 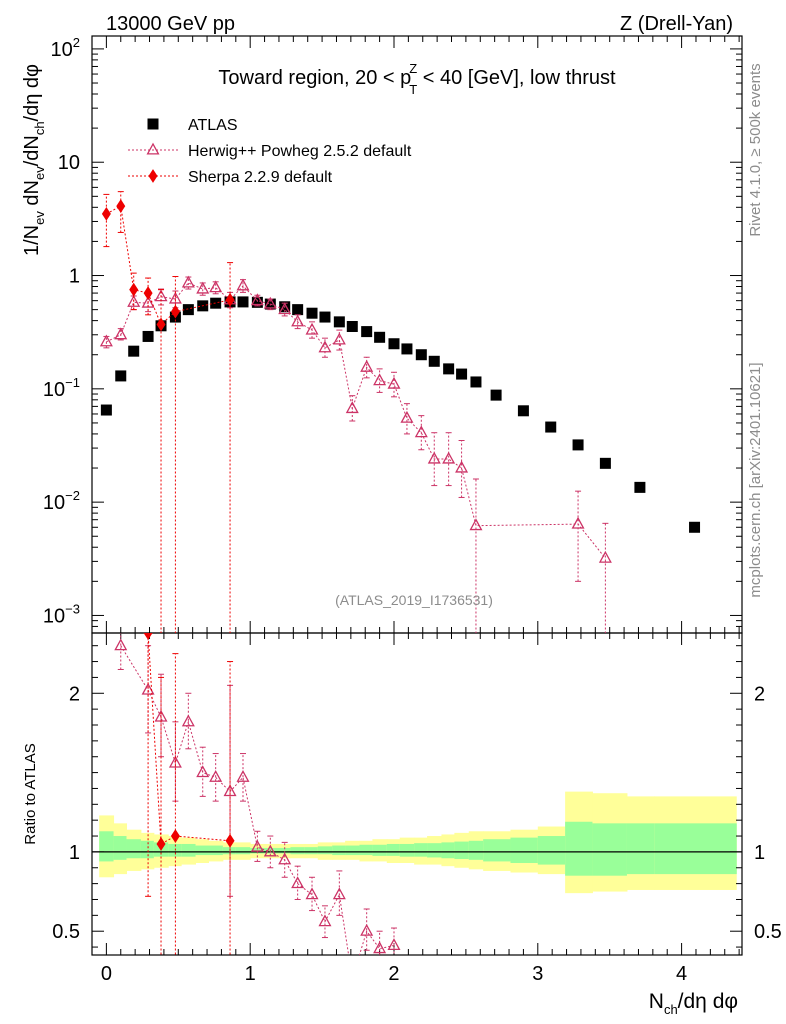 What do you see at coordinates (74, 277) in the screenshot?
I see `y-tick-label: 1` at bounding box center [74, 277].